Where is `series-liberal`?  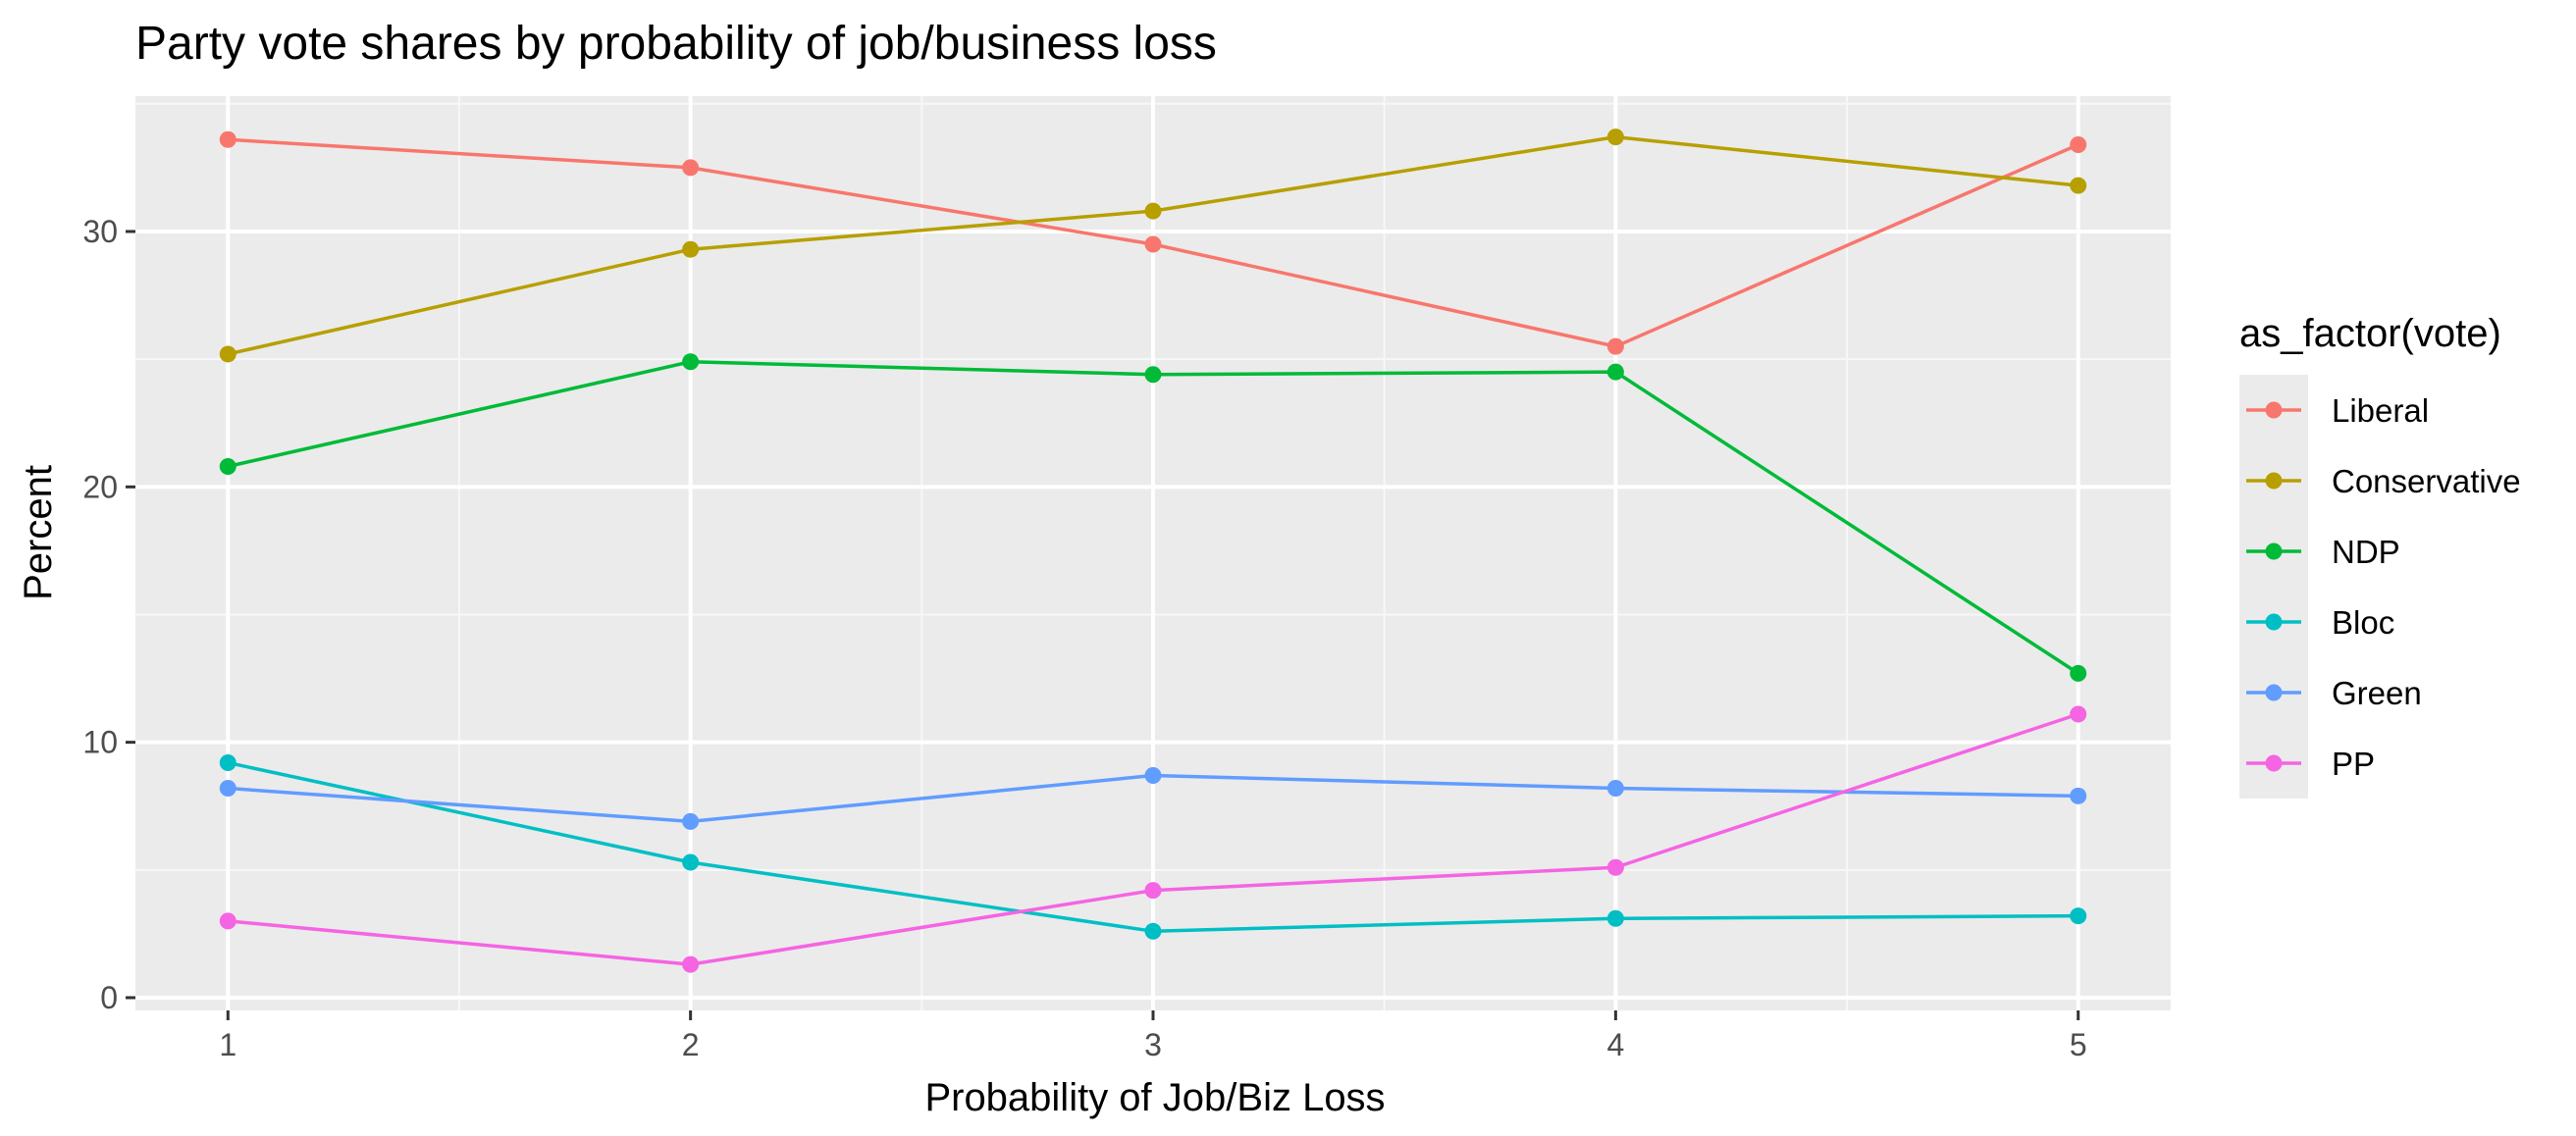 series-liberal is located at coordinates (1153, 242).